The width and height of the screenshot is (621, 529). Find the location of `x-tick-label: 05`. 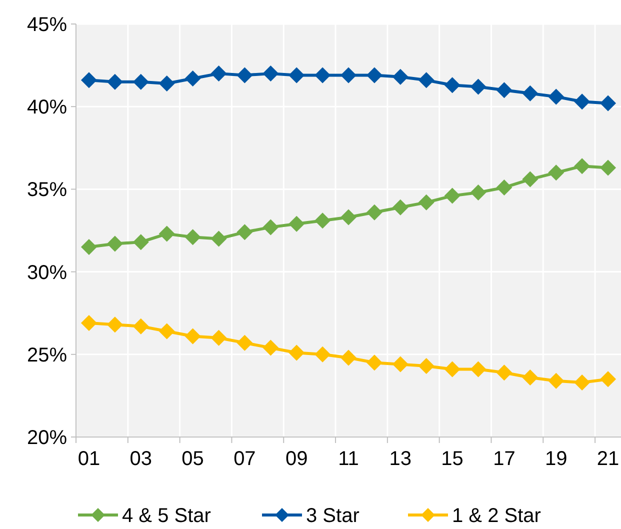

x-tick-label: 05 is located at coordinates (193, 459).